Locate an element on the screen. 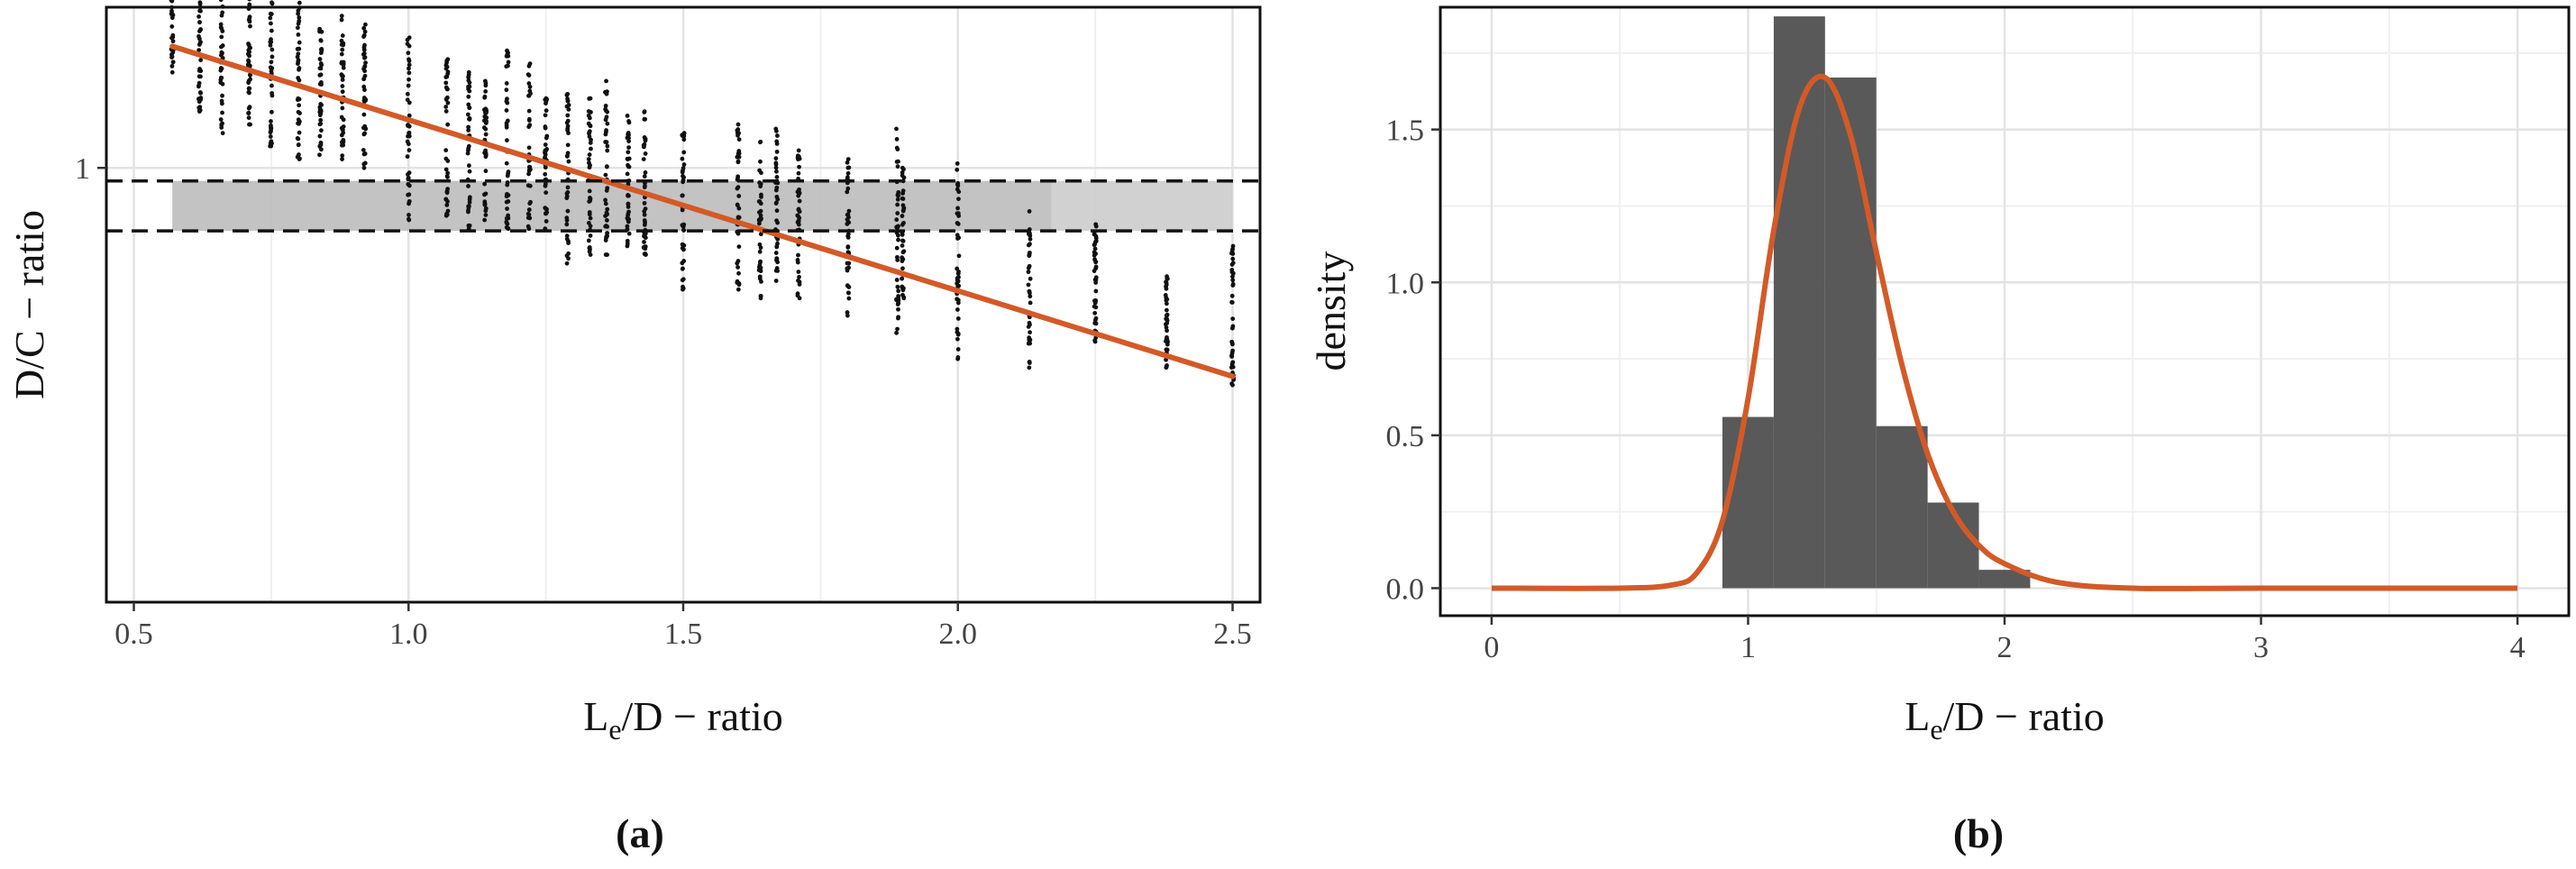  panel-a-xlabel-rest: /D − ratio is located at coordinates (702, 716).